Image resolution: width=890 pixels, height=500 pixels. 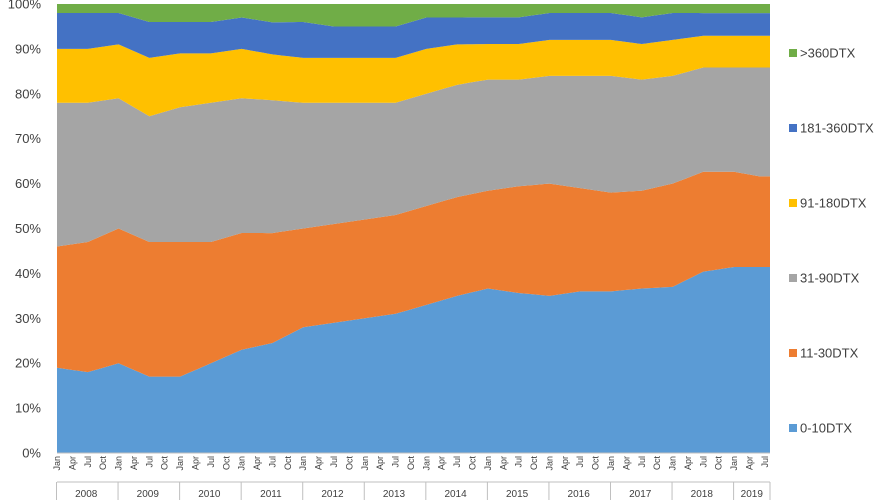 I want to click on y-tick-label: 70%, so click(x=28, y=138).